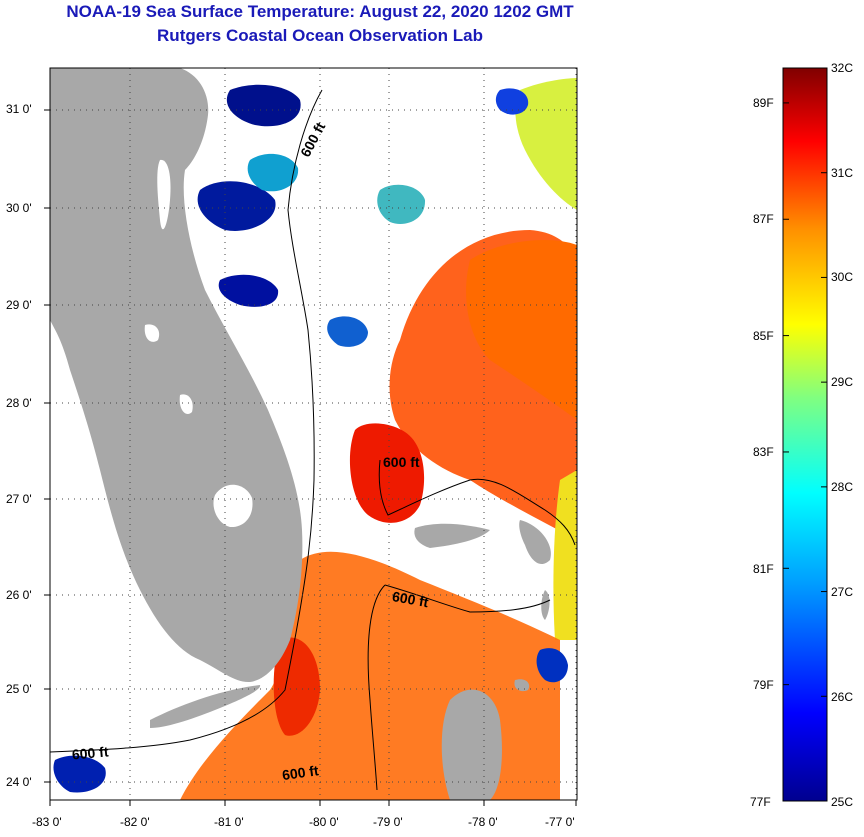 This screenshot has height=837, width=864. What do you see at coordinates (410, 599) in the screenshot?
I see `isobath-label-3: 600 ft` at bounding box center [410, 599].